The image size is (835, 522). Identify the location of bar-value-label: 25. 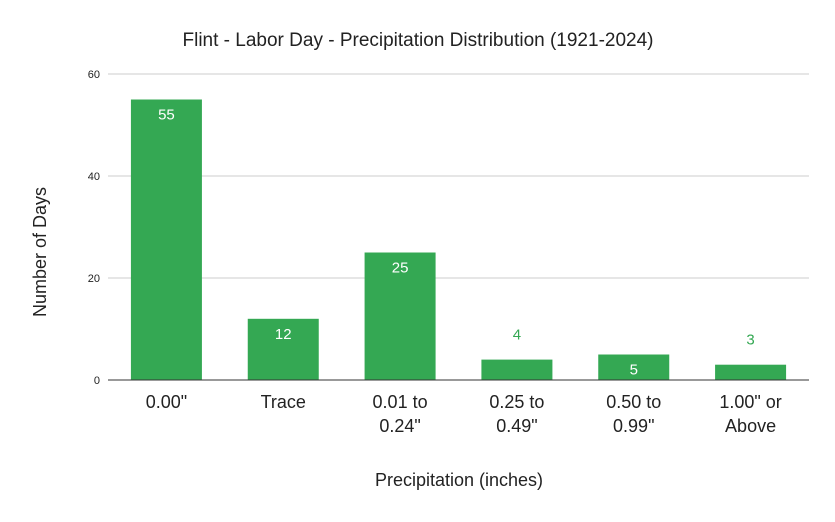
(400, 268).